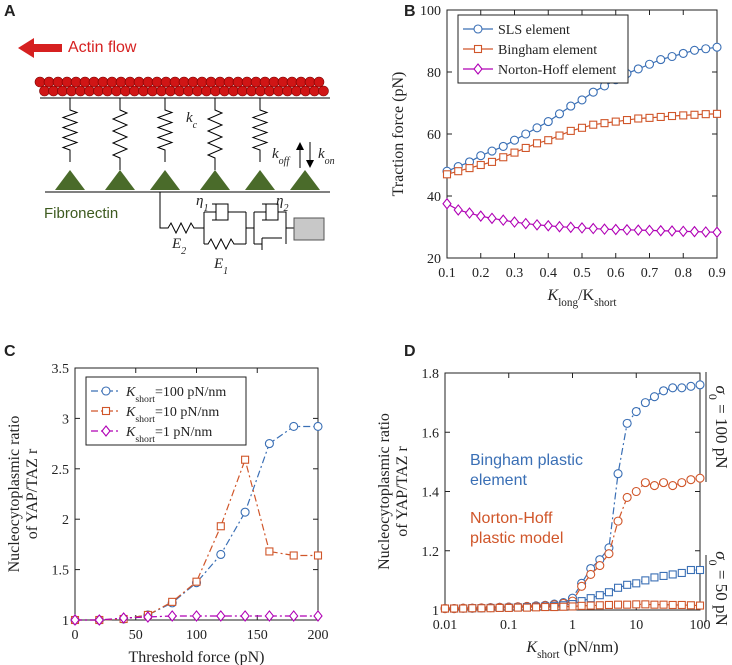  I want to click on symbol: η1, so click(202, 203).